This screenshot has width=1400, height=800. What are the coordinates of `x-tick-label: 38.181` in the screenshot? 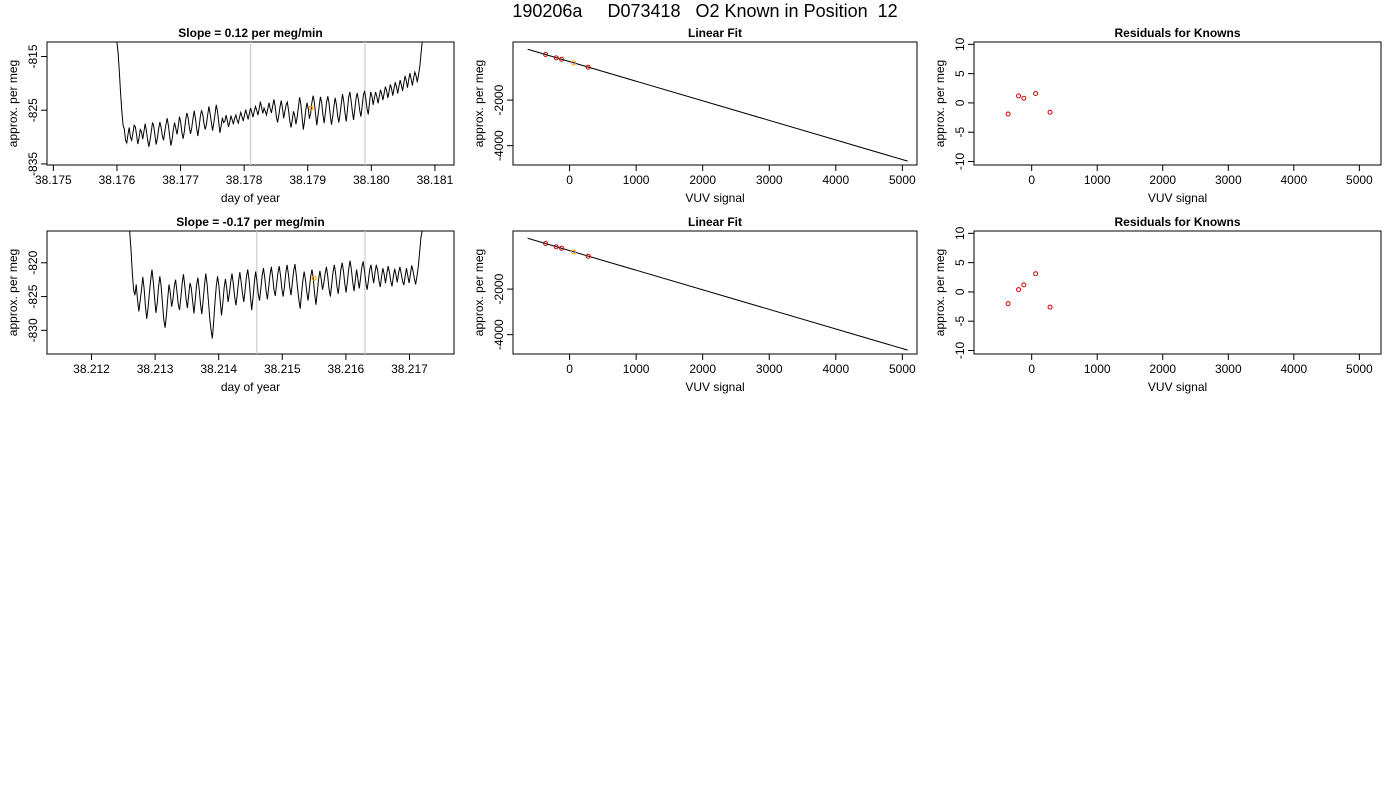 It's located at (435, 180).